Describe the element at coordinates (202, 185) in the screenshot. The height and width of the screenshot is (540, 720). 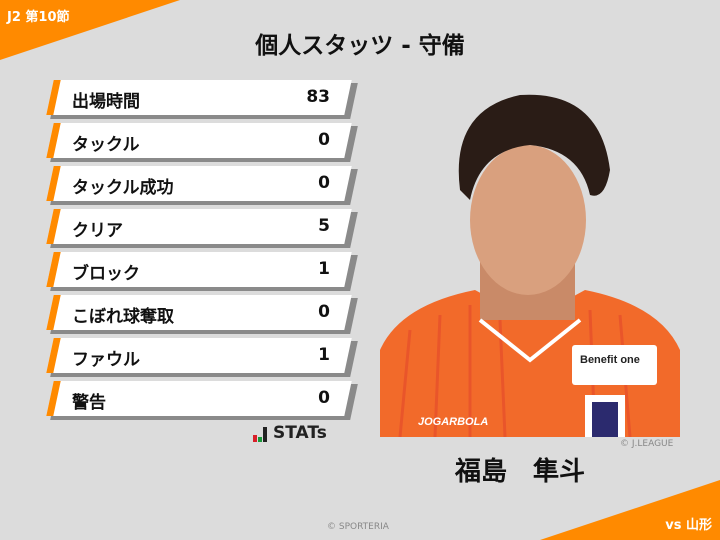
I see `stat-row: タックル成功 0` at that location.